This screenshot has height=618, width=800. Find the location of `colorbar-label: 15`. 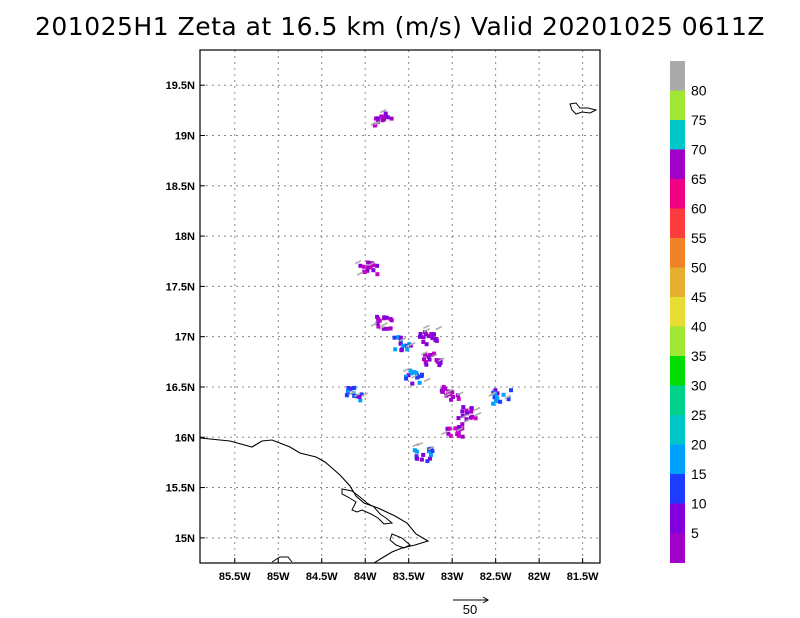

colorbar-label: 15 is located at coordinates (699, 474).